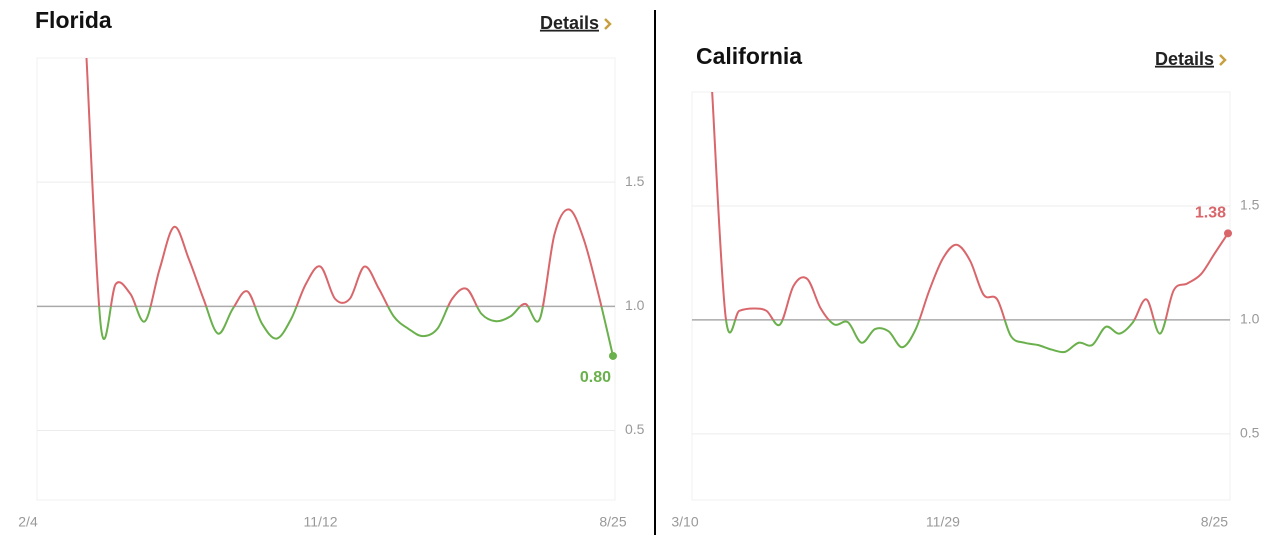 Image resolution: width=1280 pixels, height=550 pixels. Describe the element at coordinates (28, 522) in the screenshot. I see `x-tick-label: 2/4` at that location.